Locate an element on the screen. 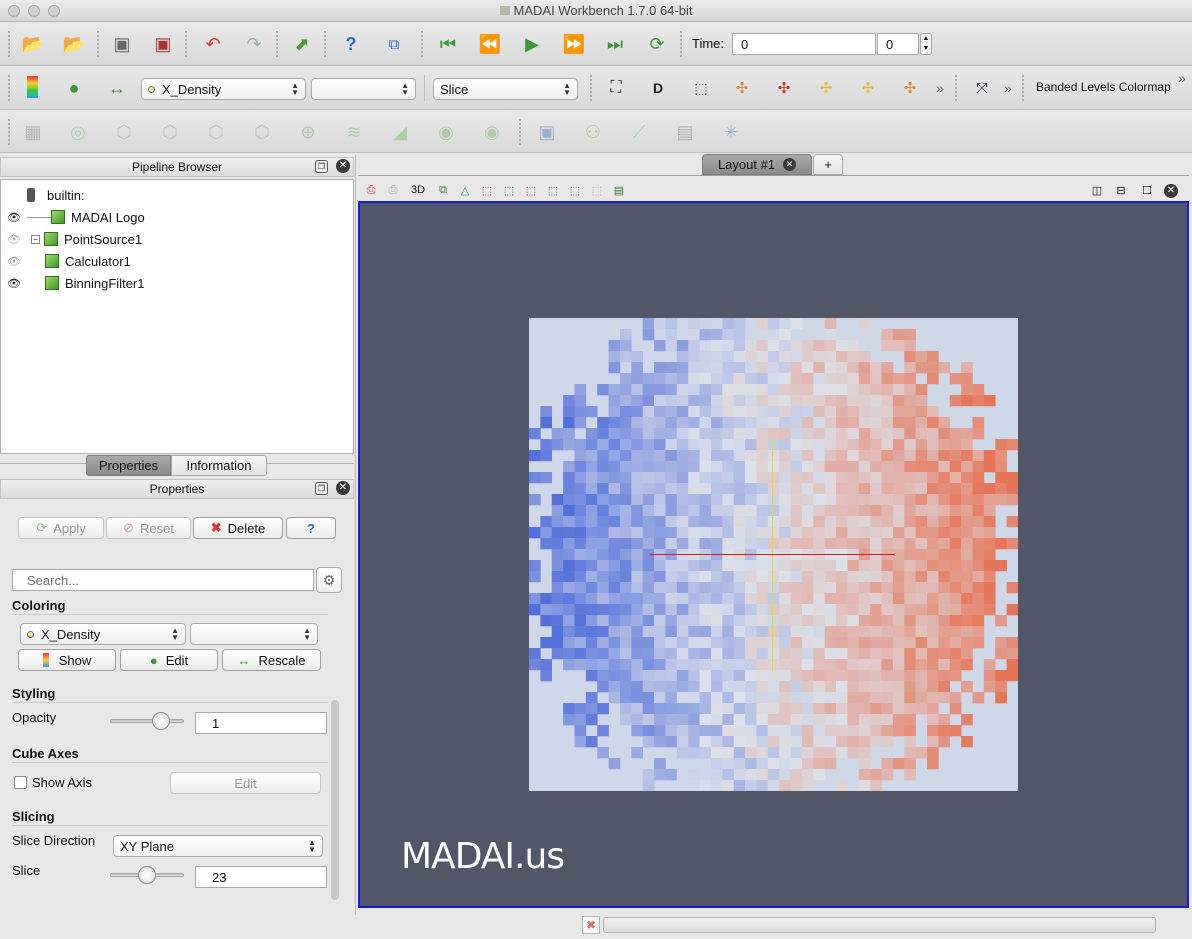 This screenshot has height=939, width=1192. select-block-icon: ⬚ is located at coordinates (531, 190).